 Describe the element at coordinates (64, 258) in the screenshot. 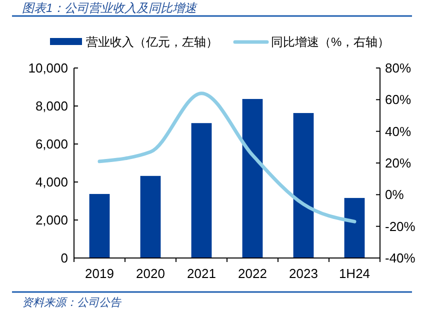

I see `y-tick-label: 0` at that location.